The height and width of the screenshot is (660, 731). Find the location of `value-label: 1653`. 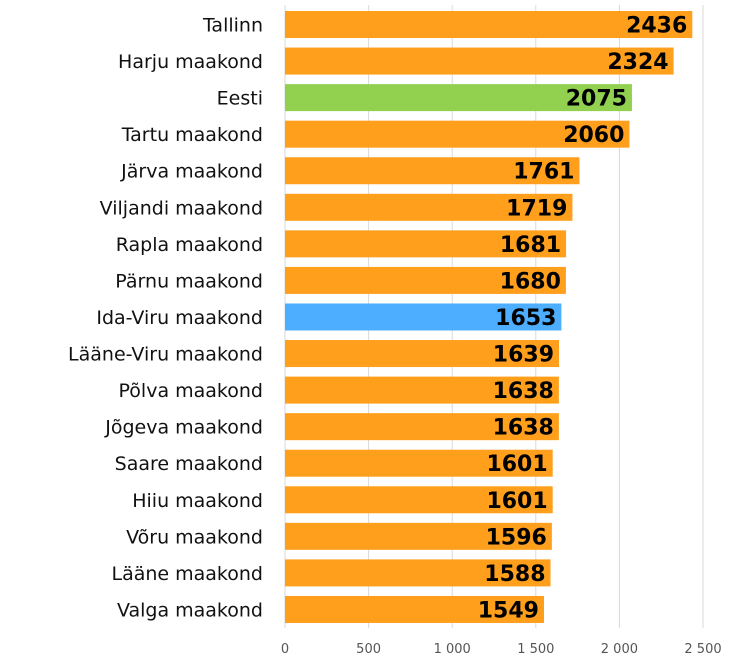

value-label: 1653 is located at coordinates (525, 318).